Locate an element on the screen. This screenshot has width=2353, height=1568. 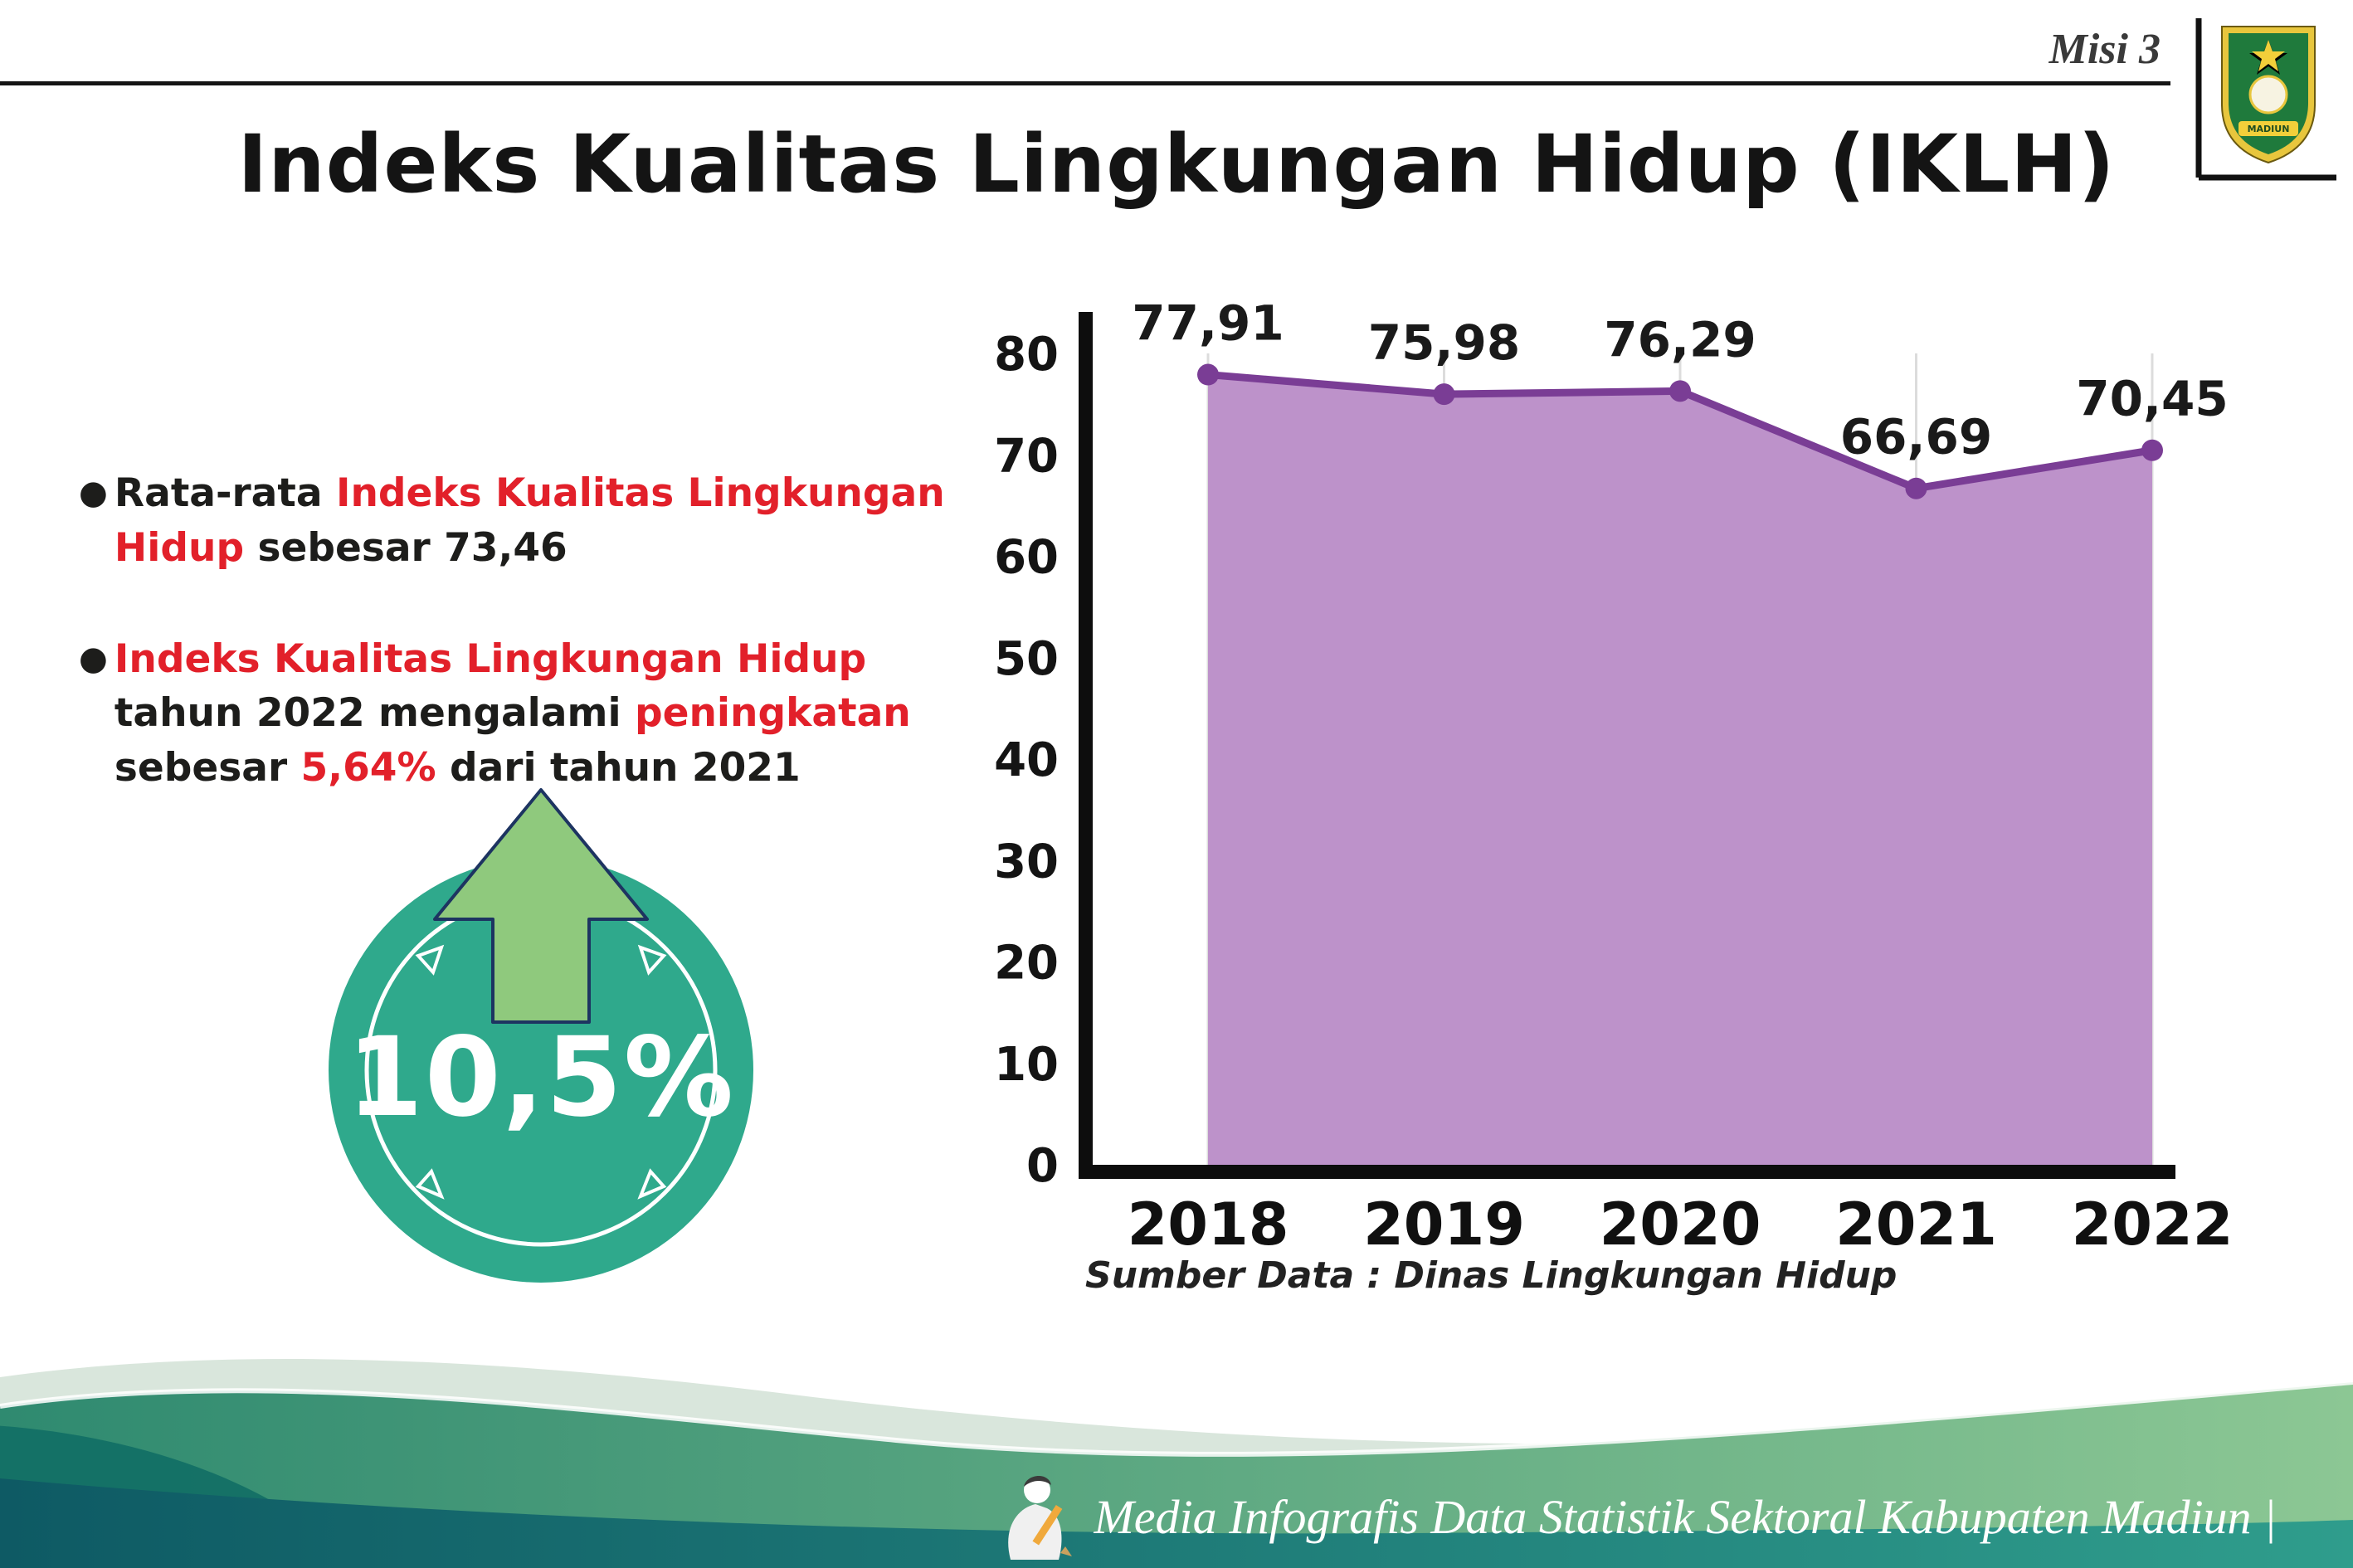
text-segment: Rata-rata is located at coordinates (225, 493).